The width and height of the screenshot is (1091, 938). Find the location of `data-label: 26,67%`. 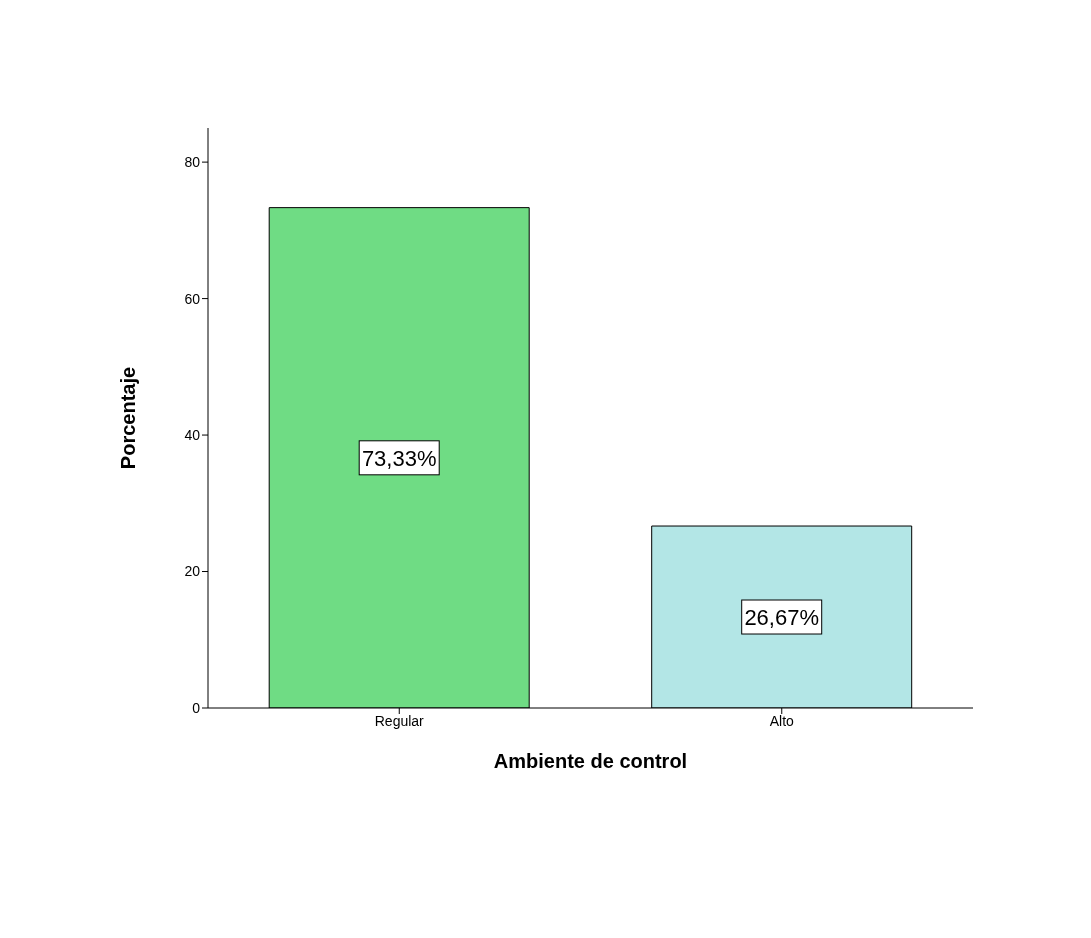

data-label: 26,67% is located at coordinates (782, 618).